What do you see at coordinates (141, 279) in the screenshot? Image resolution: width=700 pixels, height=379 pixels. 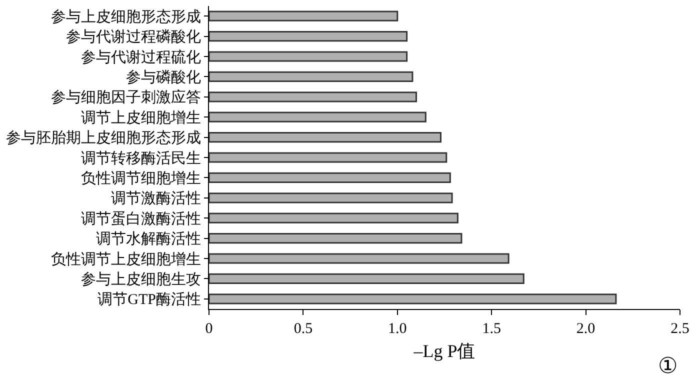 I see `y-tick-label: 参与上皮细胞生攻` at bounding box center [141, 279].